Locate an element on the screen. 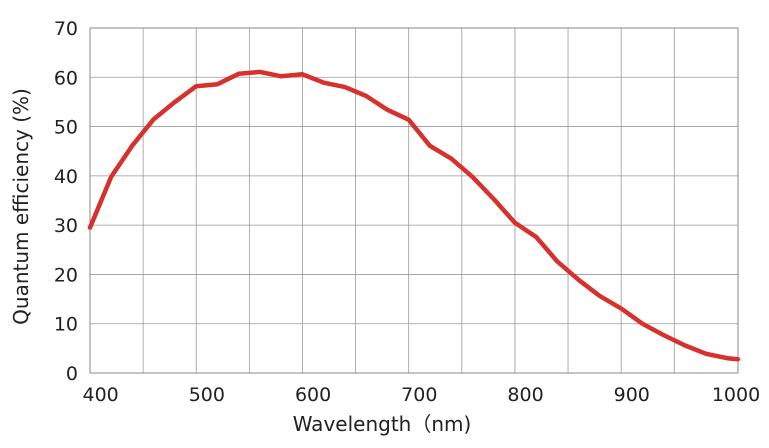  y-tick-label: 50 is located at coordinates (66, 128).